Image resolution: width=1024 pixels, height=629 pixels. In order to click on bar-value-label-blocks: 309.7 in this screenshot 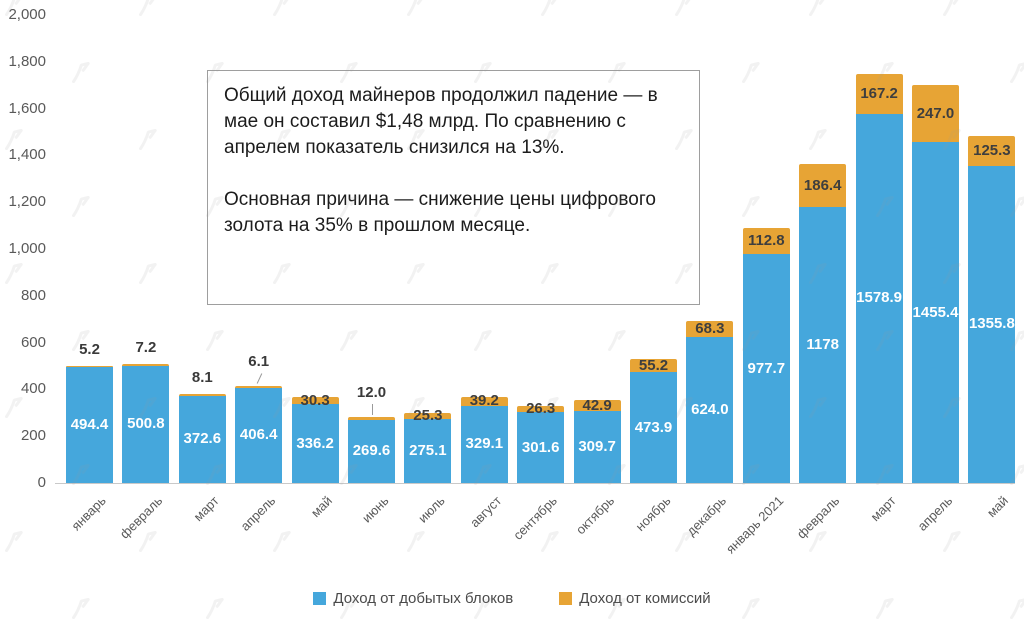, I will do `click(597, 446)`.